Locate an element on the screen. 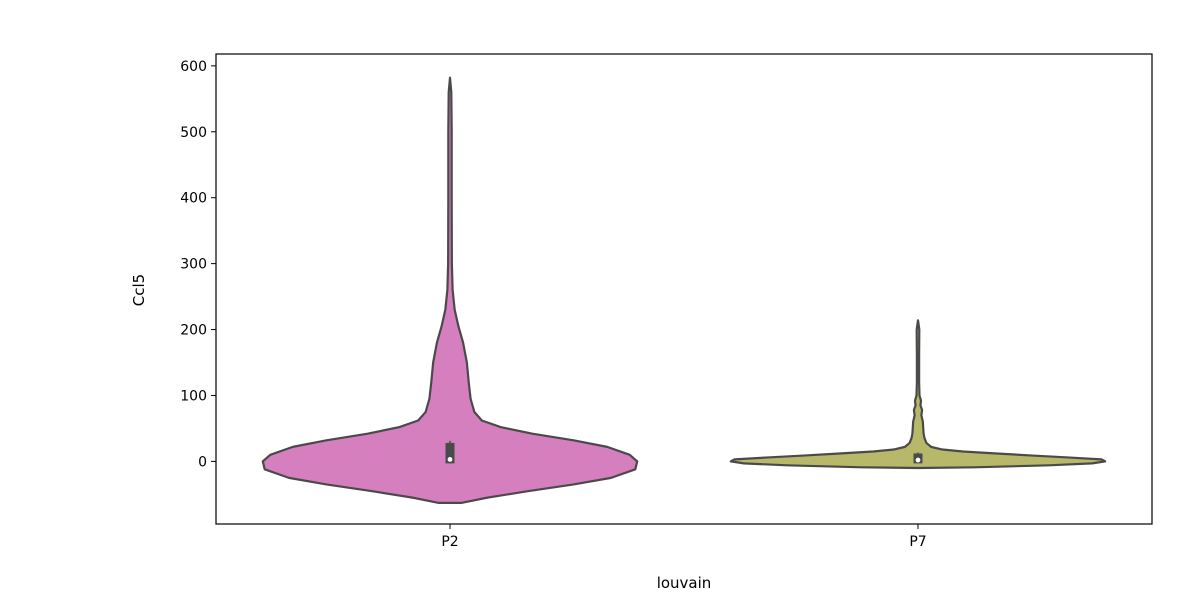  y-axis-ticks: 0 100 200 300 400 500 600 is located at coordinates (198, 264).